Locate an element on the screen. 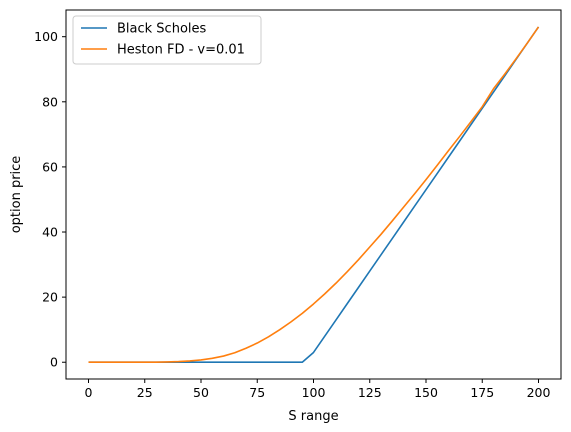  x-tick-label: 125 is located at coordinates (370, 392).